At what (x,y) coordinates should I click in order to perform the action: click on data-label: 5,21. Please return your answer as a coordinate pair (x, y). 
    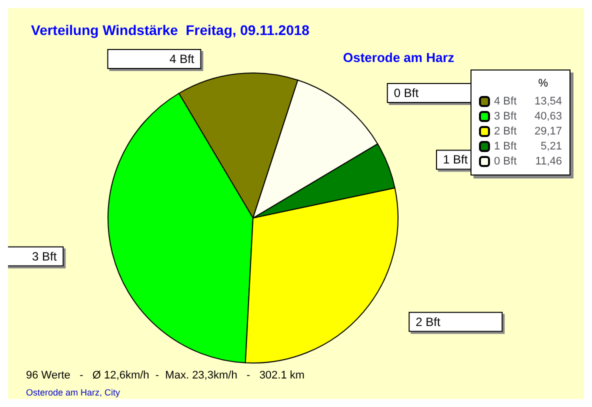
    Looking at the image, I should click on (551, 146).